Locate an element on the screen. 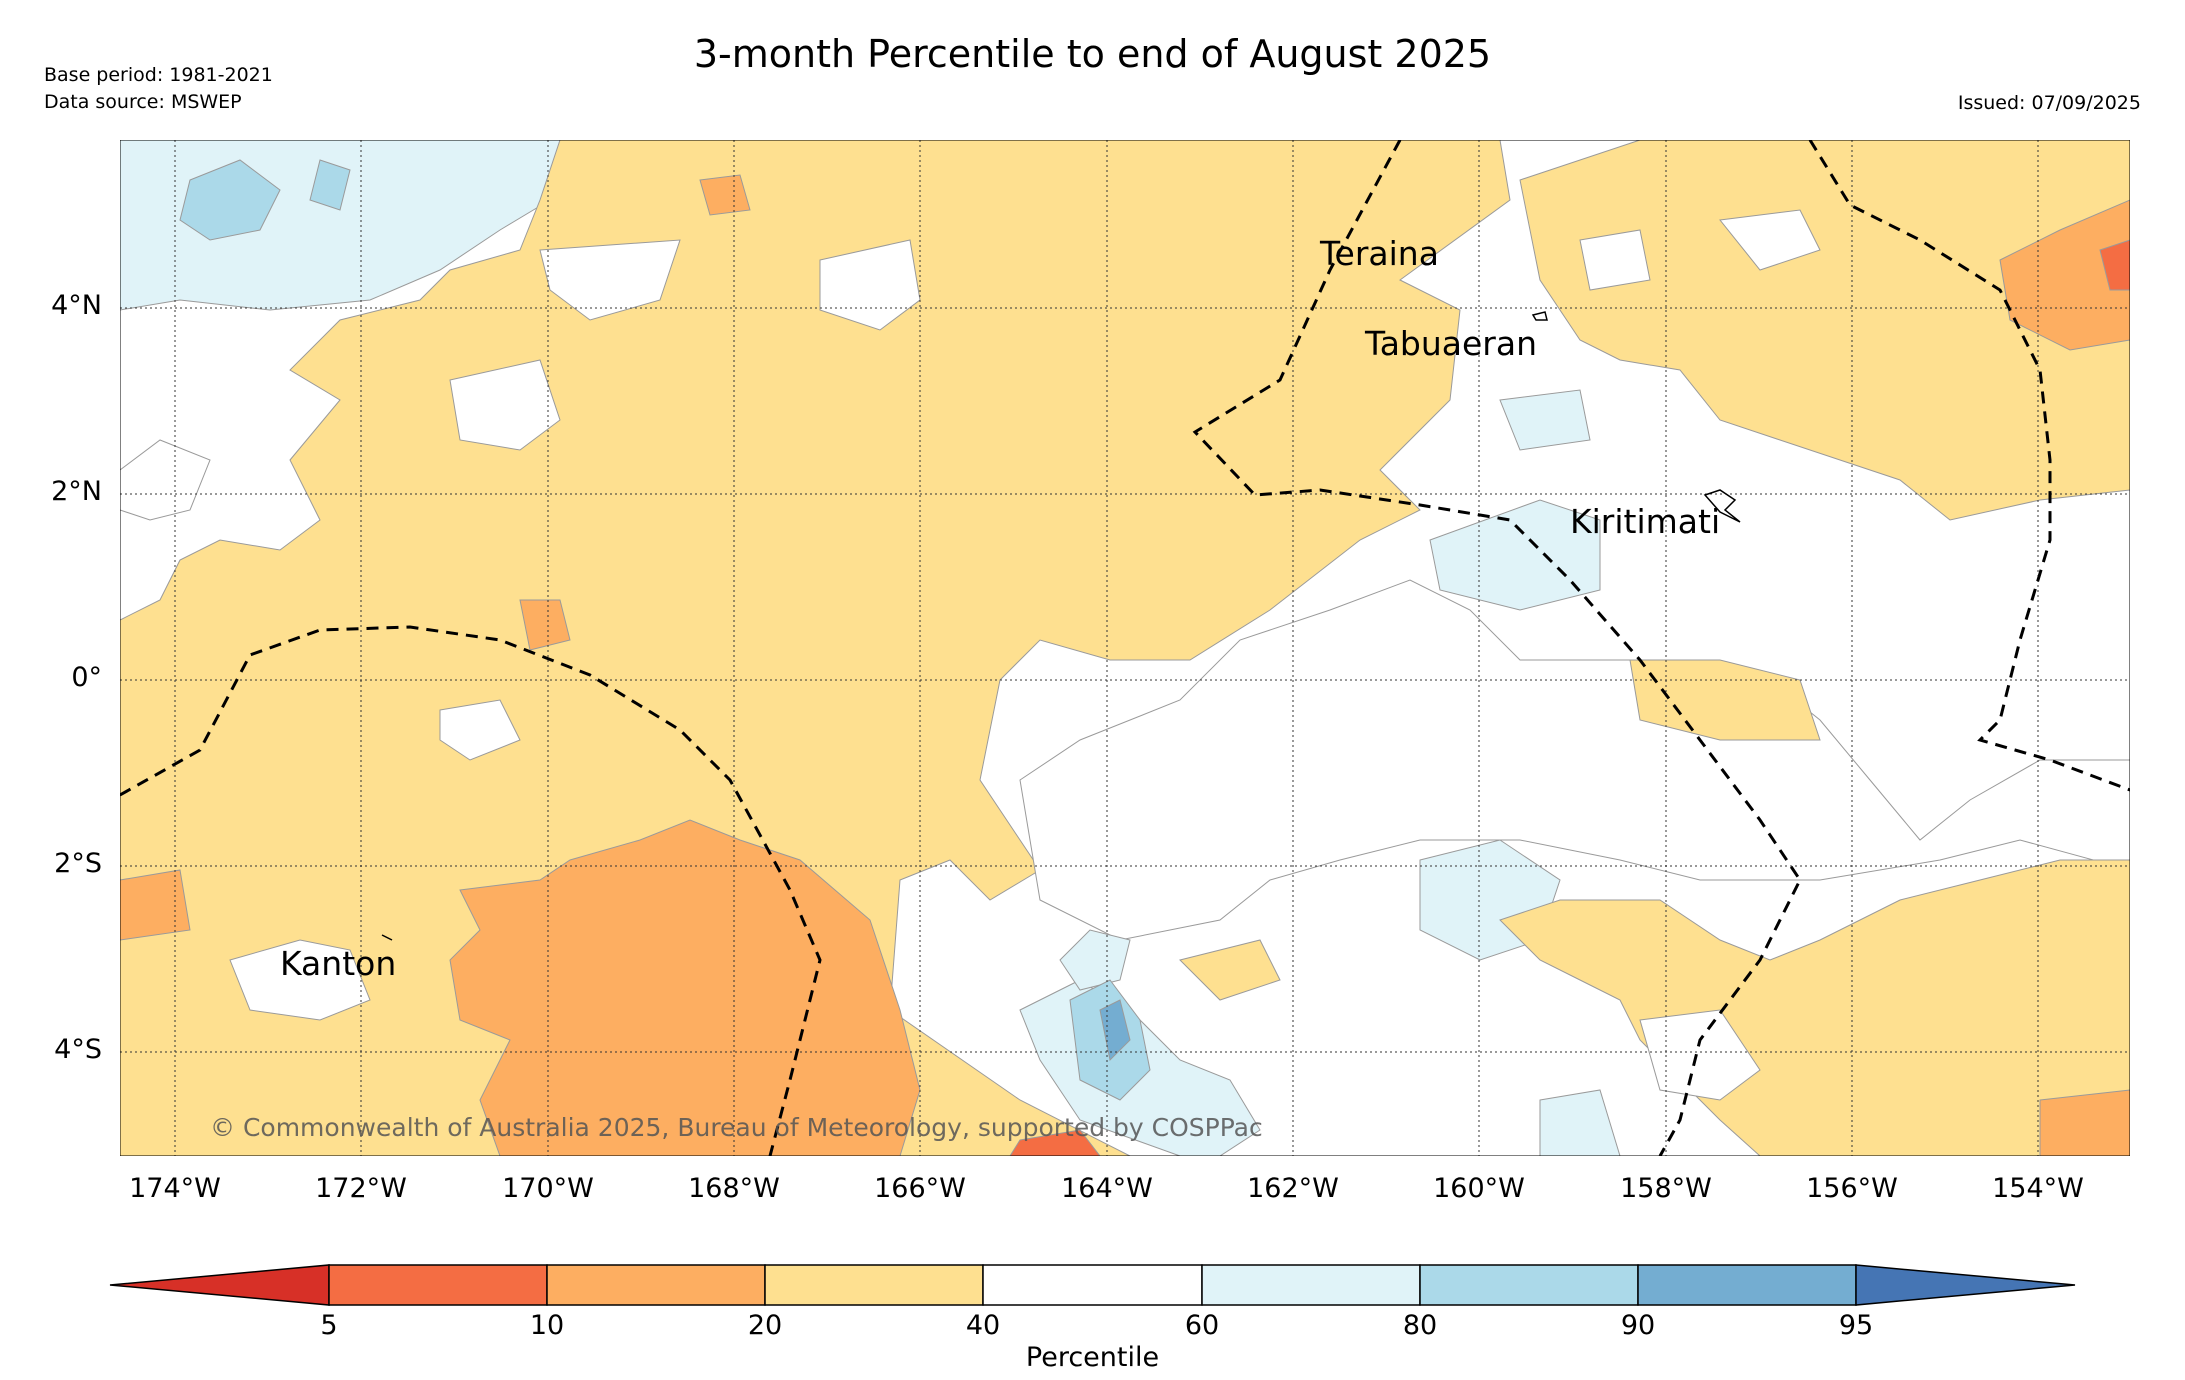  colorbar-tick: 10 is located at coordinates (547, 1325).